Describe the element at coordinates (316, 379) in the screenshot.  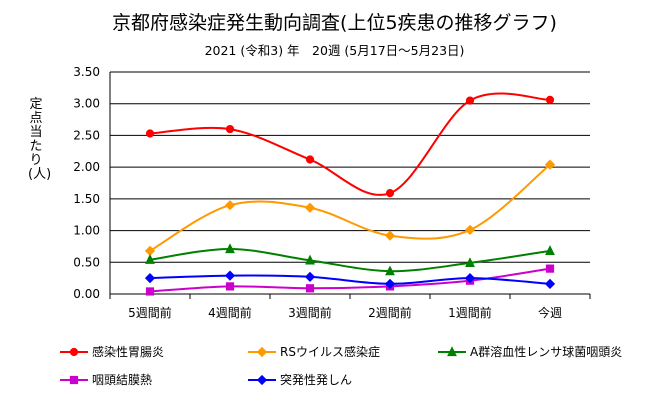
I see `legend-entry: 突発性発しん` at that location.